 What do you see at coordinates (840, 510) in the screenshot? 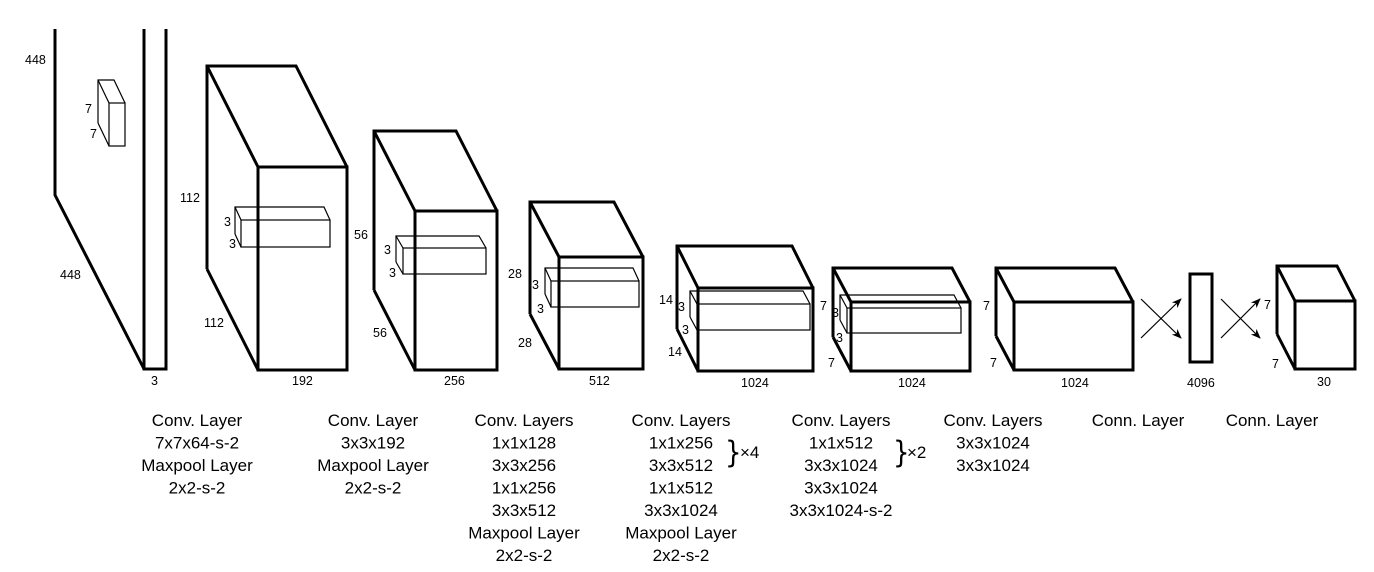
I see `caption-line: 3x3x1024-s-2` at bounding box center [840, 510].